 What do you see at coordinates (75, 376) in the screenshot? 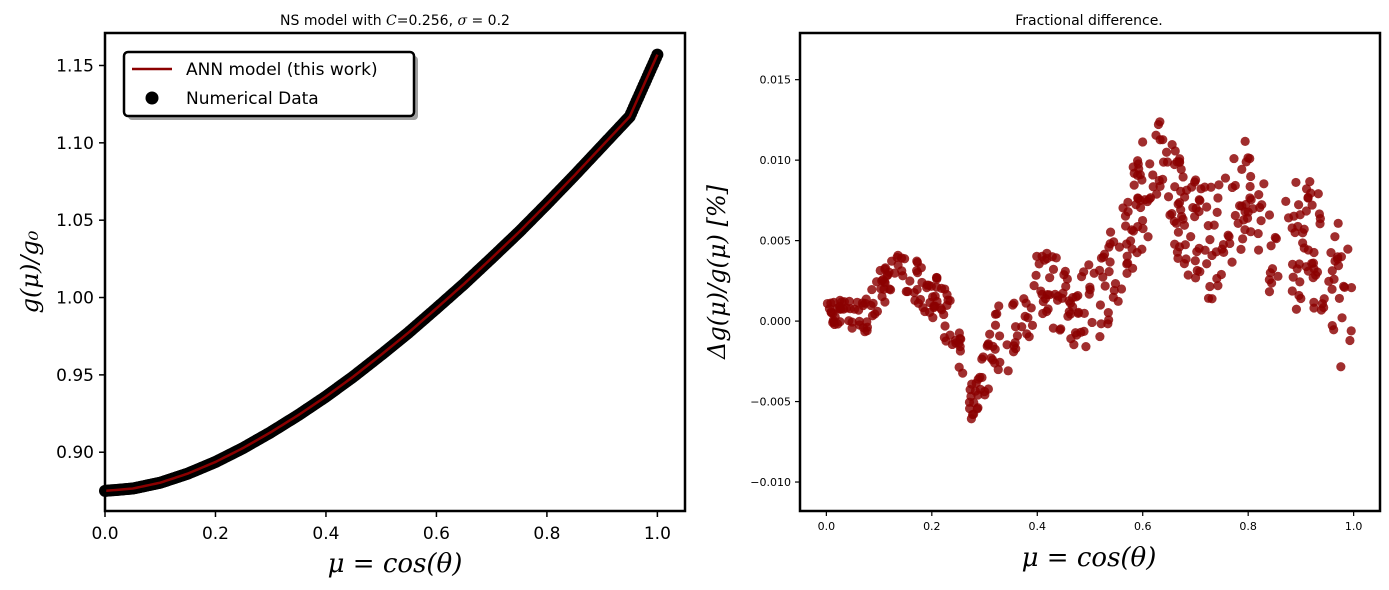
I see `y-tick-label: 0.95` at bounding box center [75, 376].